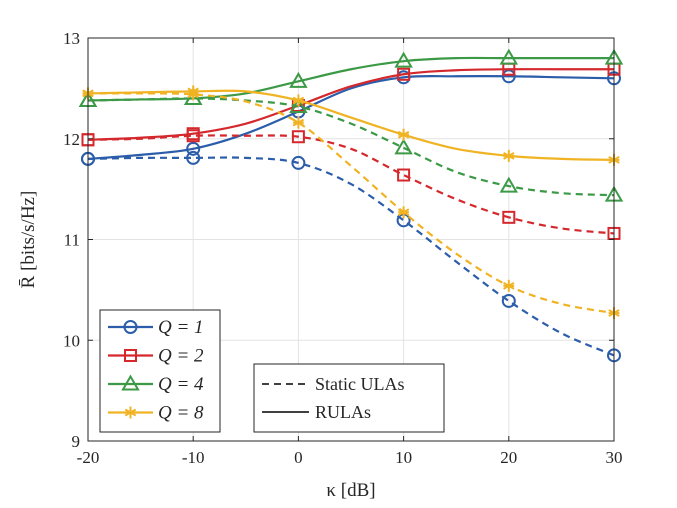  Describe the element at coordinates (181, 413) in the screenshot. I see `legend-q-label: Q = 8` at that location.